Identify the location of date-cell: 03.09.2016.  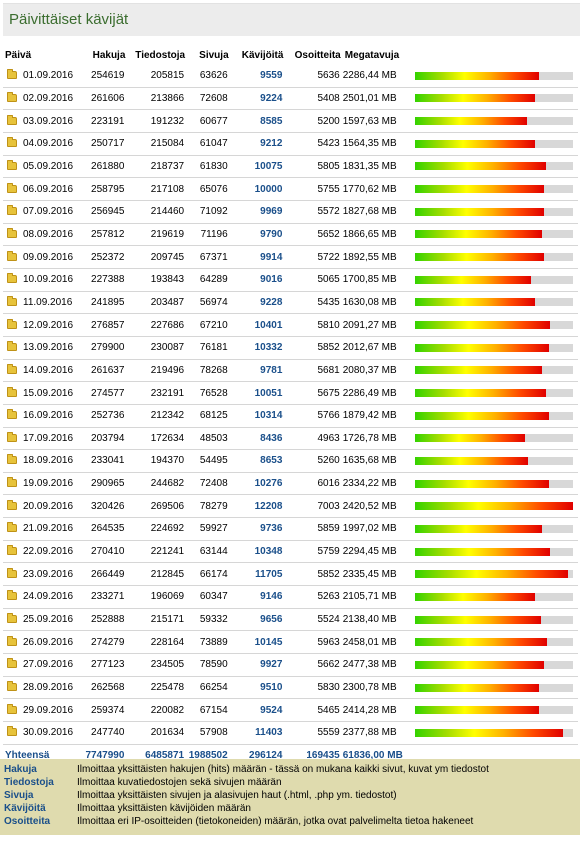
(43, 121).